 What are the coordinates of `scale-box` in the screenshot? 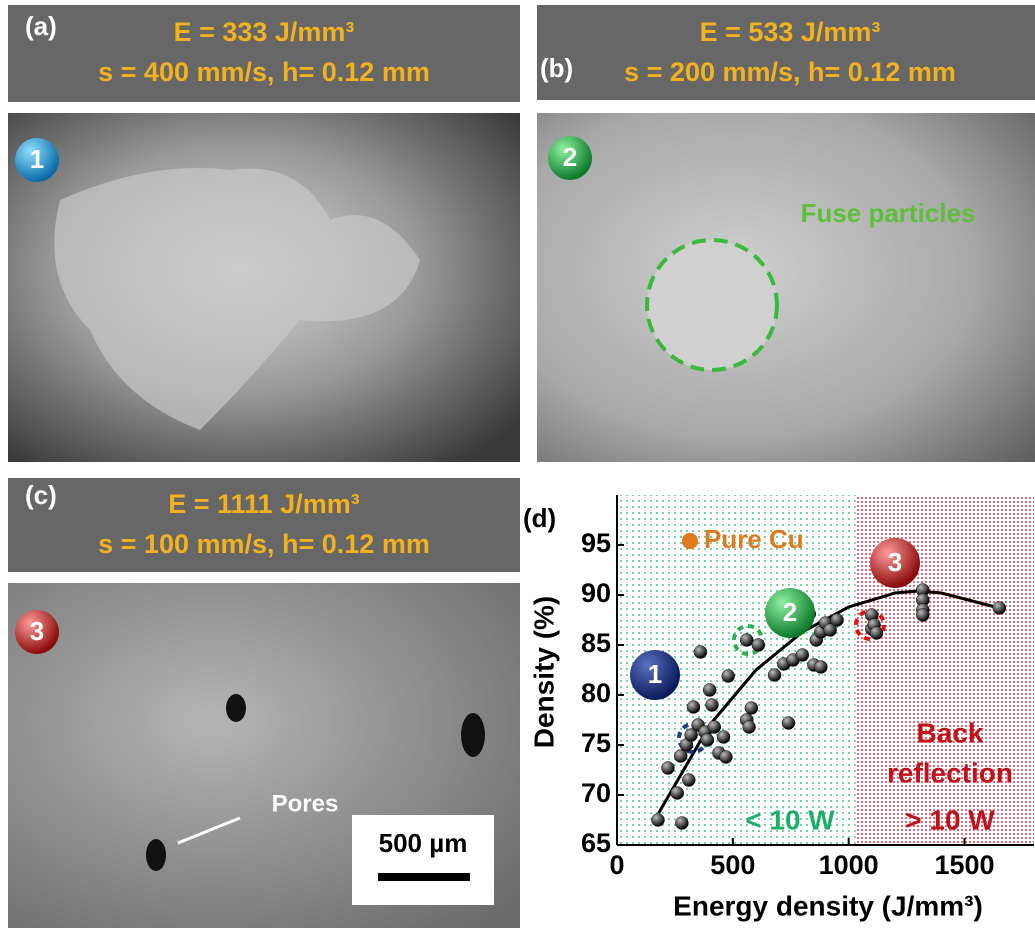 It's located at (423, 860).